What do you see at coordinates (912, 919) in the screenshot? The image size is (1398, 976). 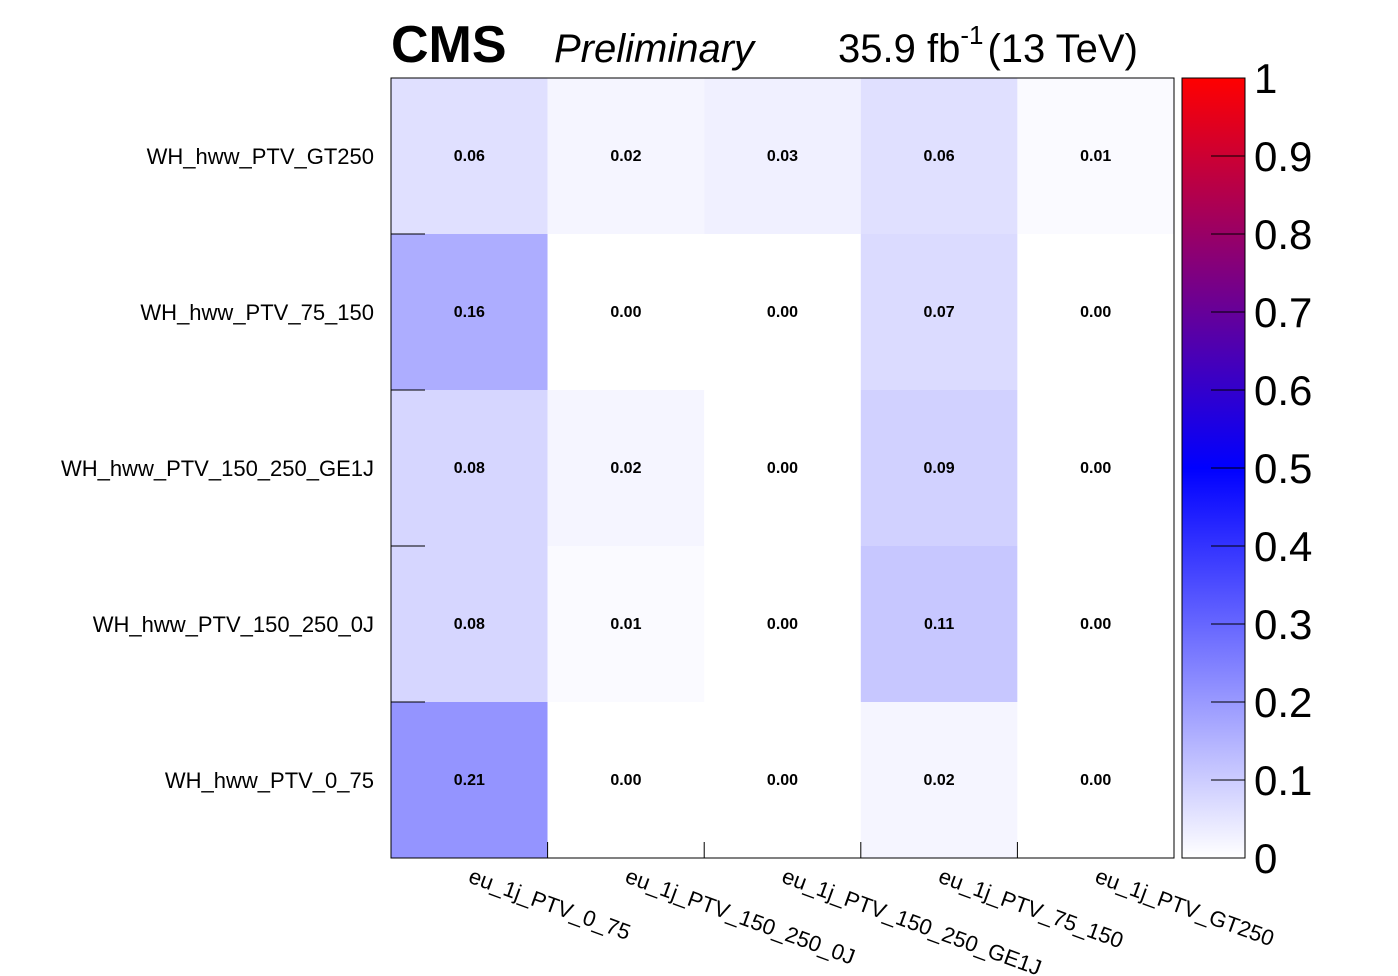 I see `x-tick-label: eu_1j_PTV_150_250_GE1J` at bounding box center [912, 919].